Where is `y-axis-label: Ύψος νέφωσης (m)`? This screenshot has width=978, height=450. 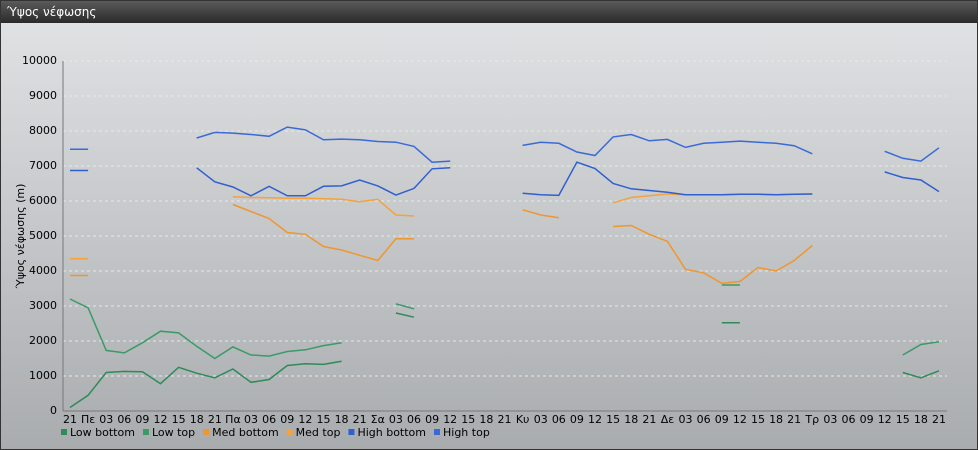 y-axis-label: Ύψος νέφωσης (m) is located at coordinates (20, 237).